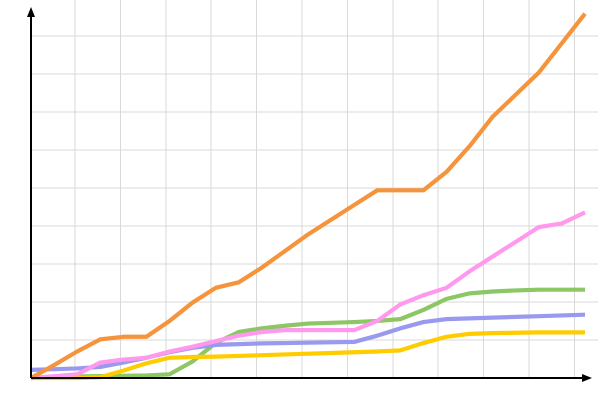 This screenshot has width=600, height=400. Describe the element at coordinates (587, 378) in the screenshot. I see `x-axis-arrow-icon` at that location.